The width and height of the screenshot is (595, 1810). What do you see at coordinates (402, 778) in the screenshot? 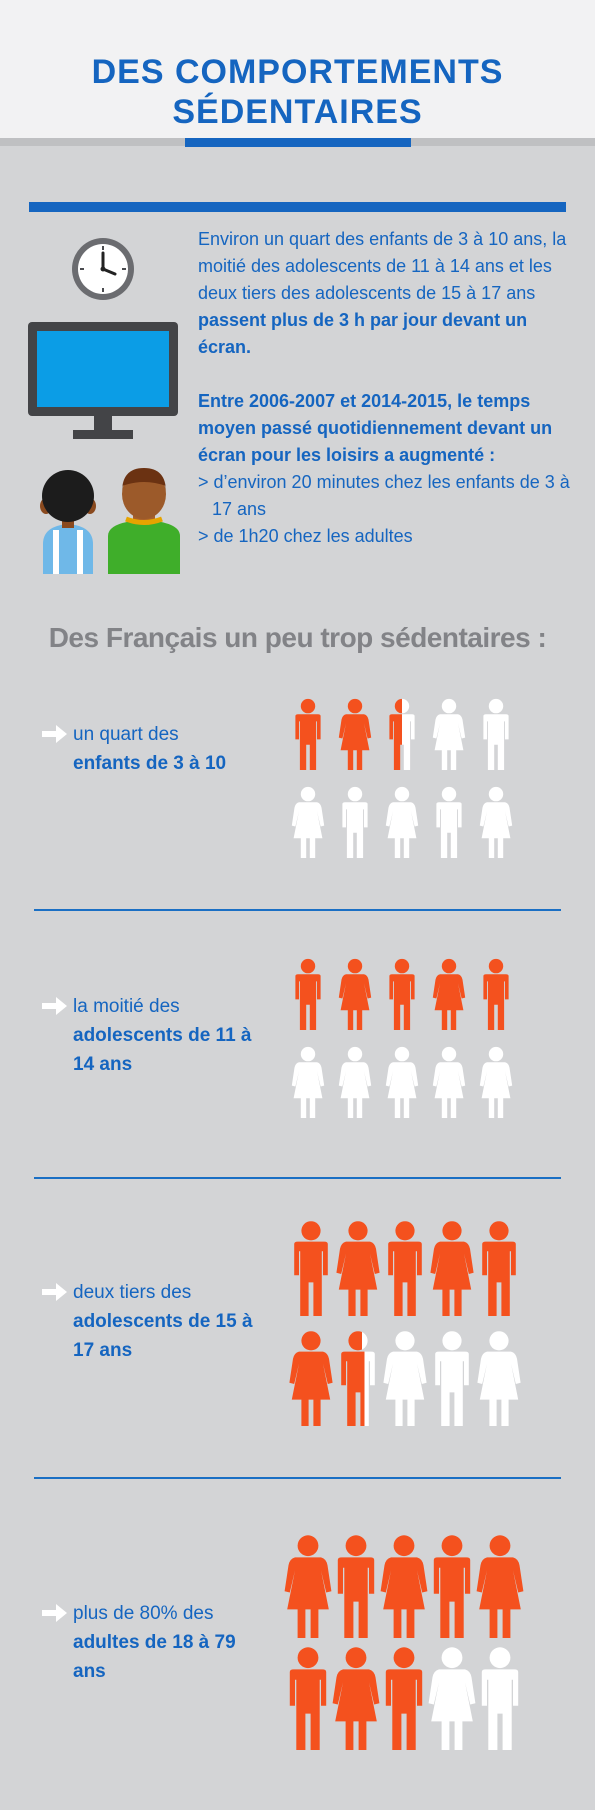
I see `people-grid-children` at bounding box center [402, 778].